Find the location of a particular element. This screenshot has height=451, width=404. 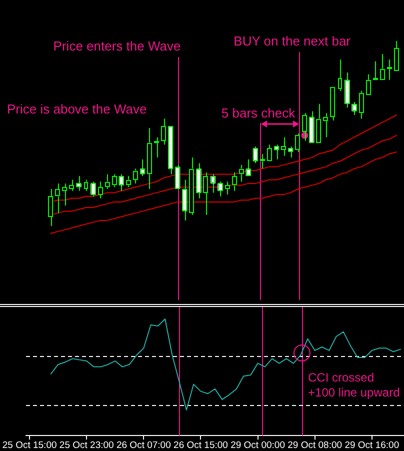

annotation: BUY on the next bar is located at coordinates (293, 41).